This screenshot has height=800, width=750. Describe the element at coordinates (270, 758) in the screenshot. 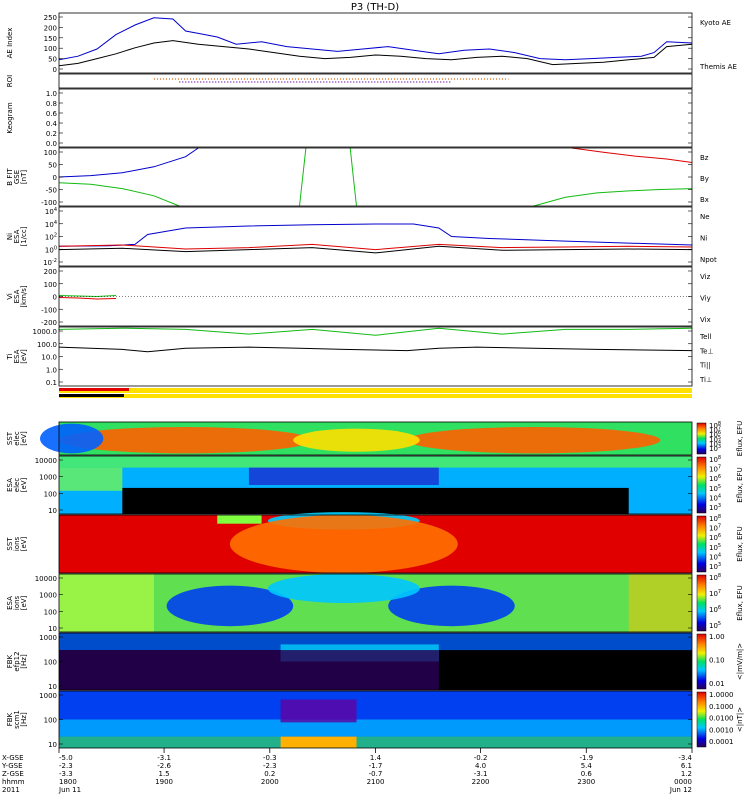

I see `x-tick-label: -0.3` at that location.